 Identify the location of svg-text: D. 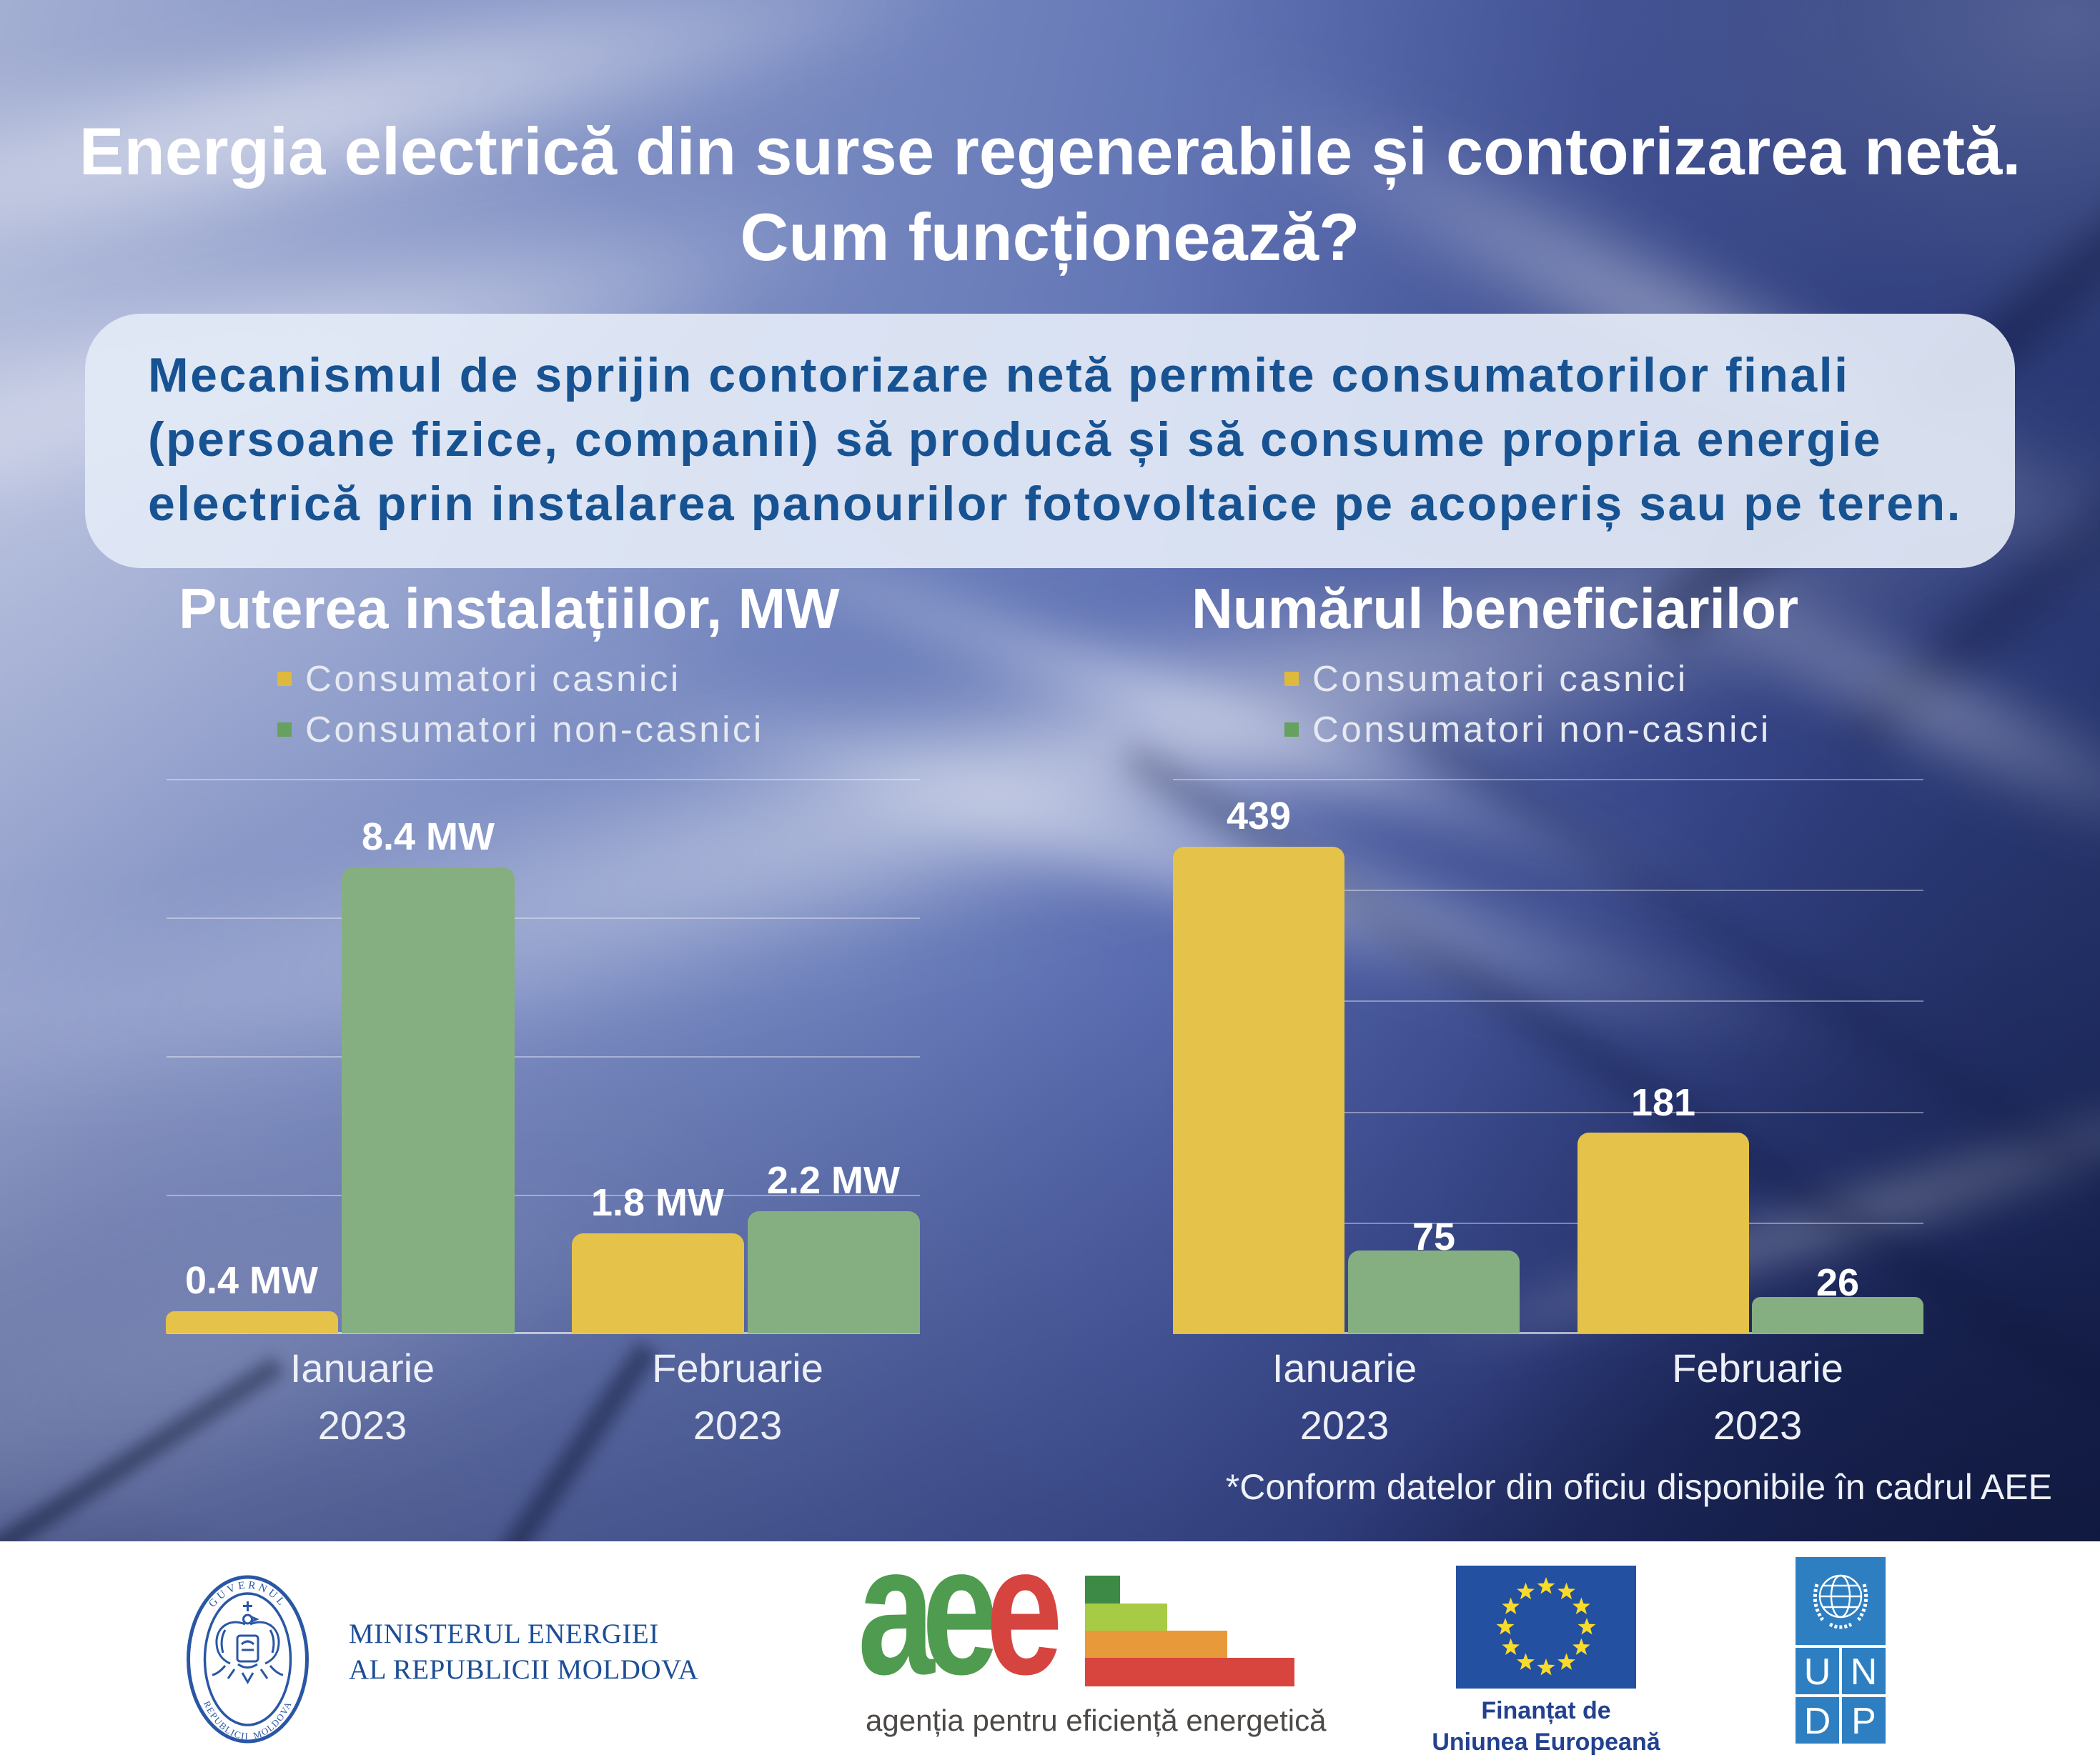
(1817, 1721).